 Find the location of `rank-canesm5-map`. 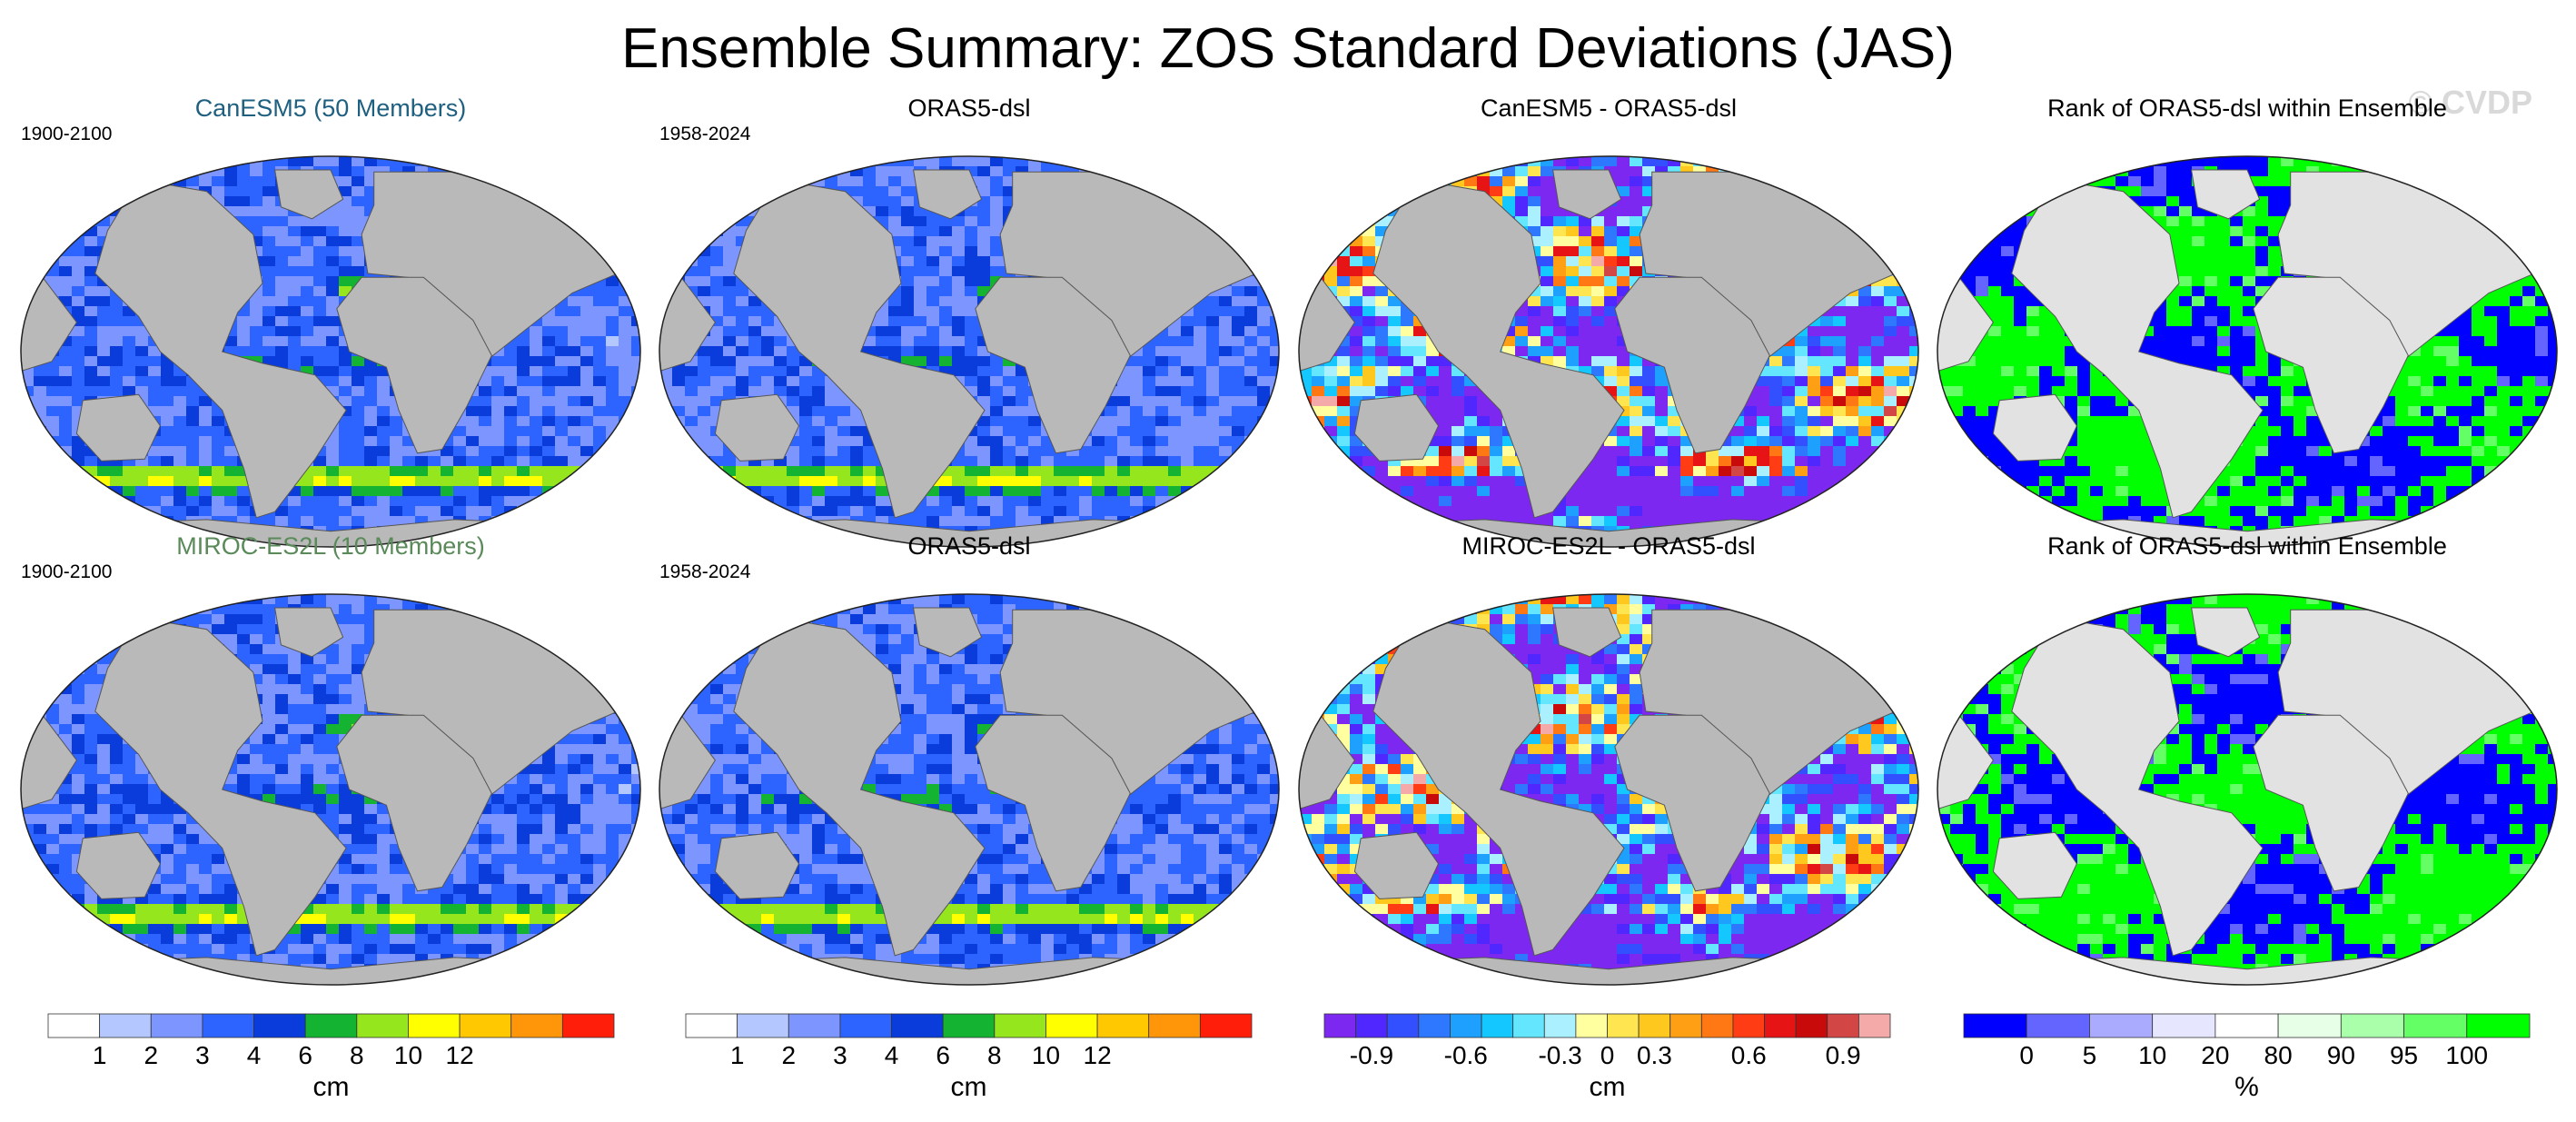

rank-canesm5-map is located at coordinates (2247, 351).